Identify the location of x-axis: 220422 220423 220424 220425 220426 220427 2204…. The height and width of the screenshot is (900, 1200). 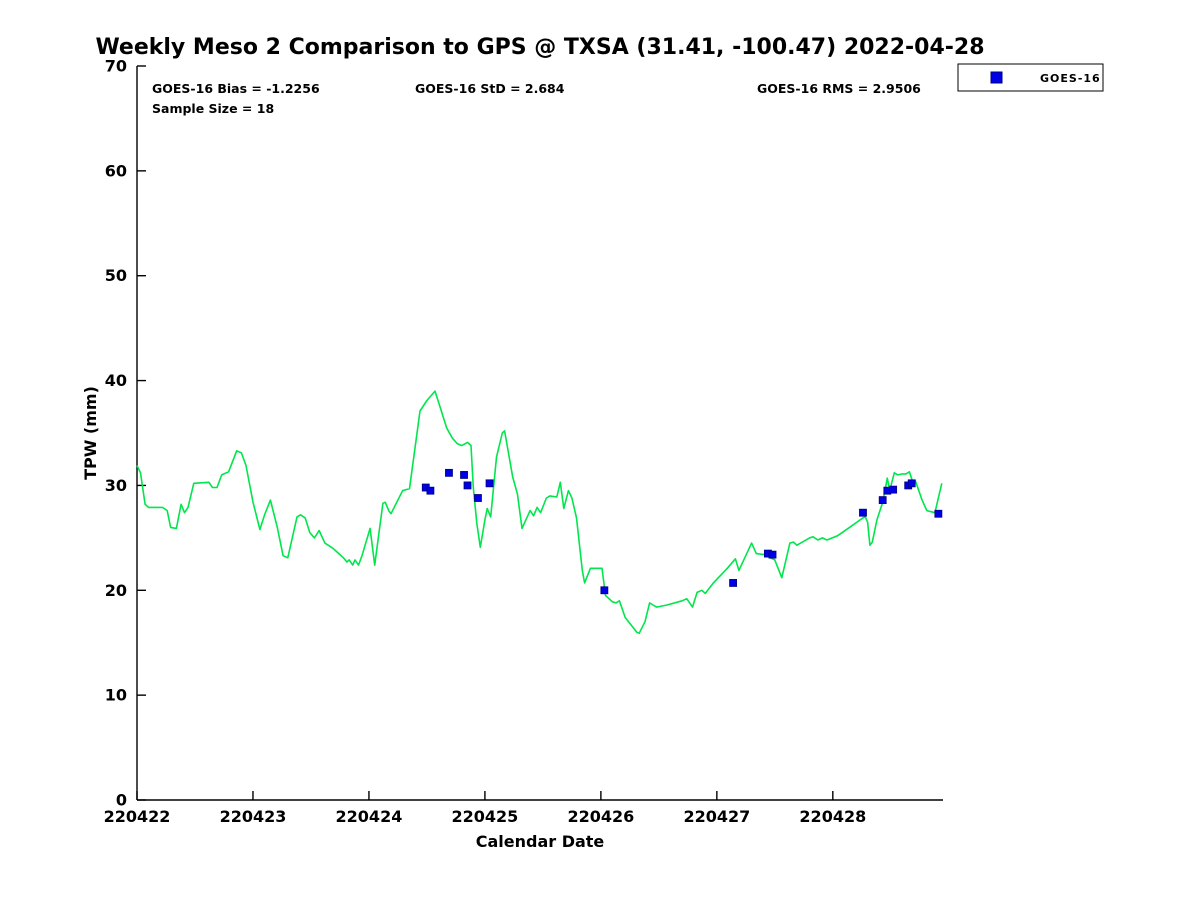
(523, 821).